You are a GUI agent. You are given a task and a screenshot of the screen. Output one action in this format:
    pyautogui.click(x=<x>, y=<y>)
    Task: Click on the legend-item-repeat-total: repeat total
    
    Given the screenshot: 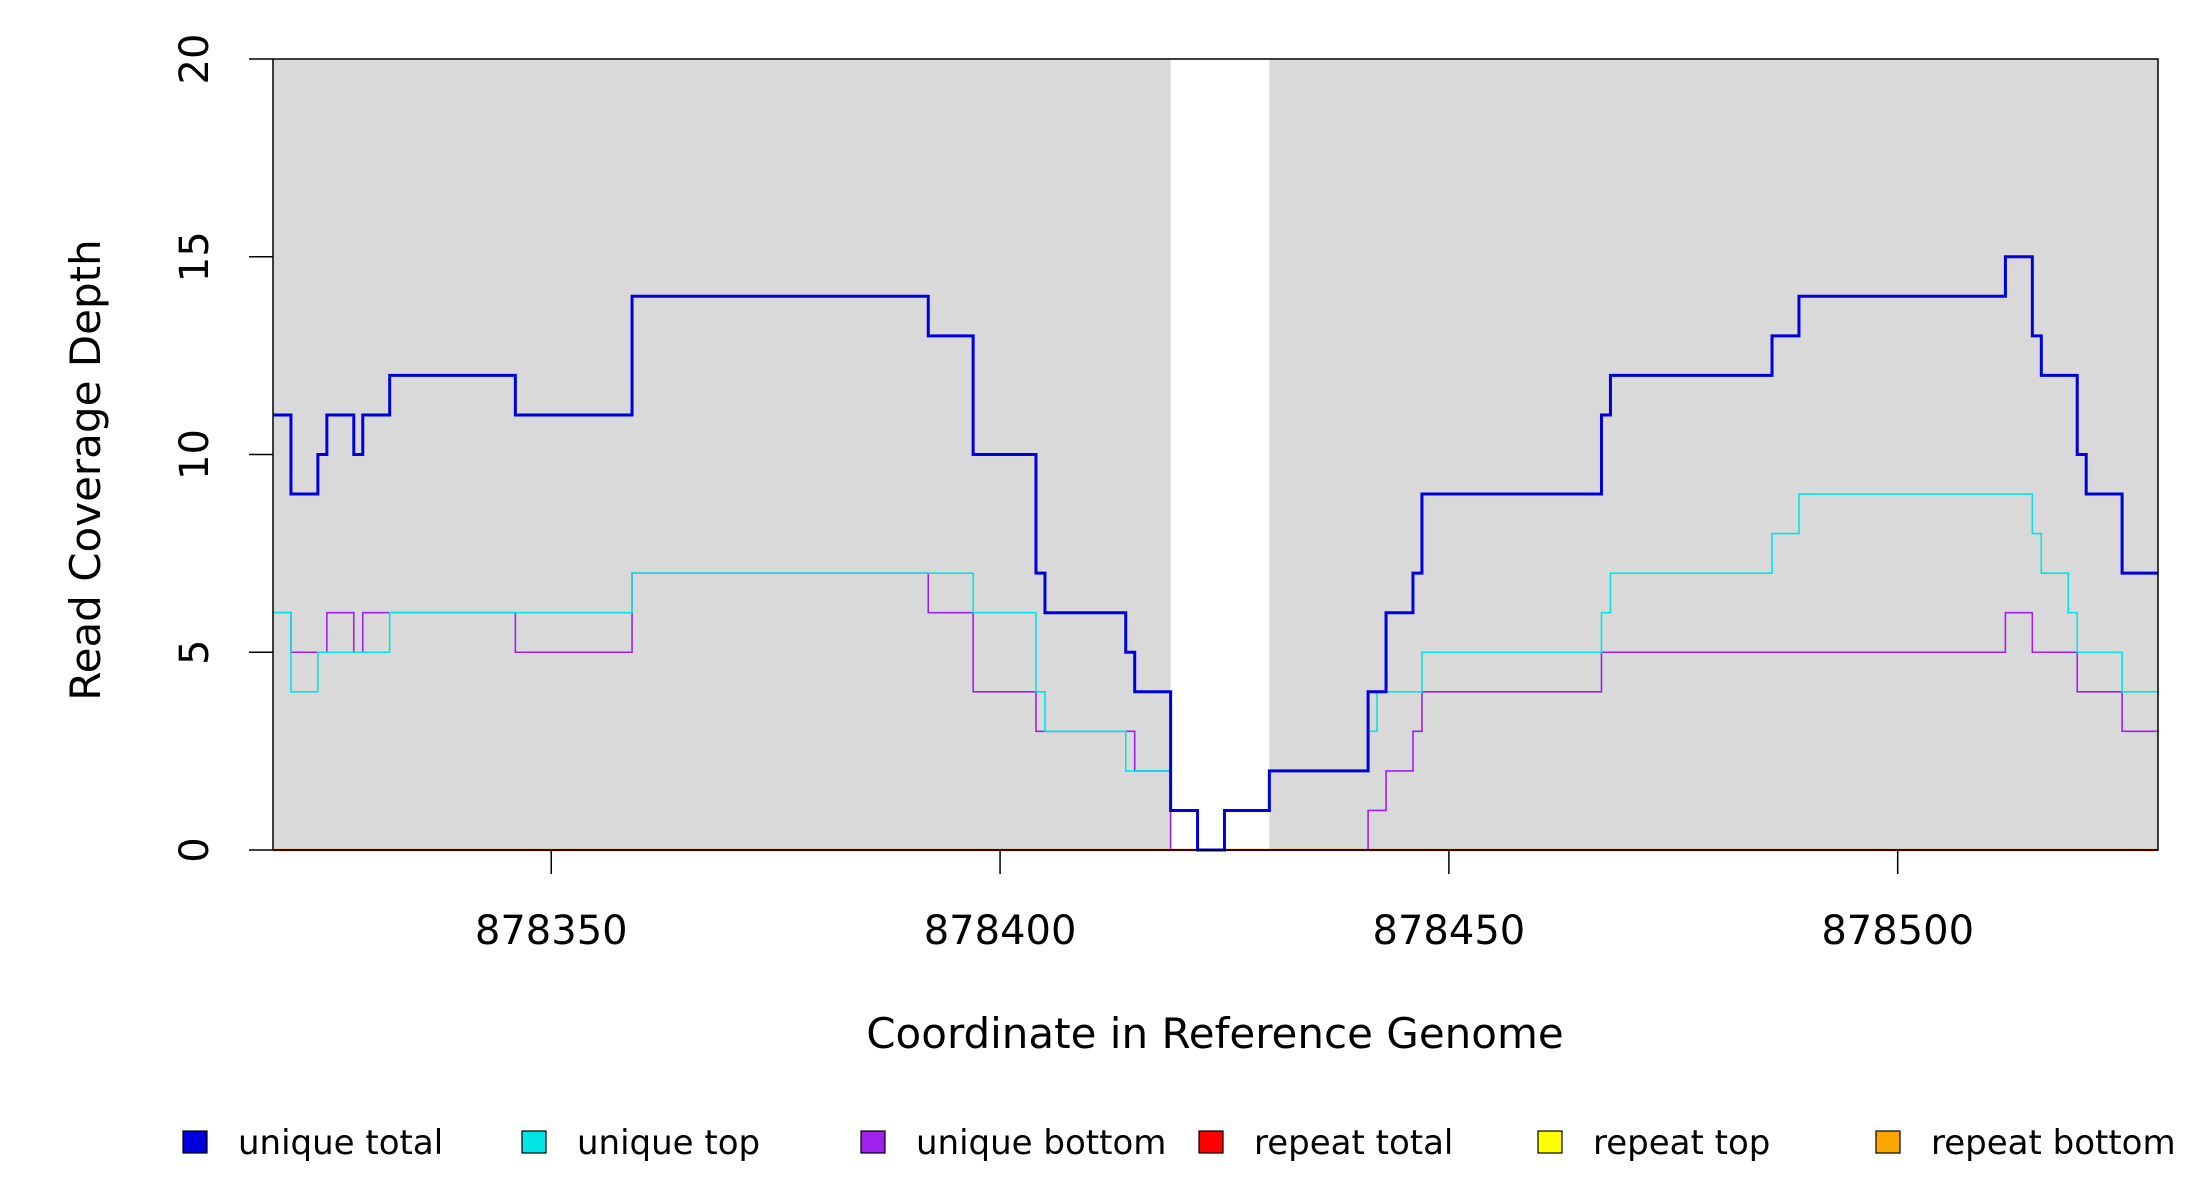 What is the action you would take?
    pyautogui.click(x=1325, y=1143)
    